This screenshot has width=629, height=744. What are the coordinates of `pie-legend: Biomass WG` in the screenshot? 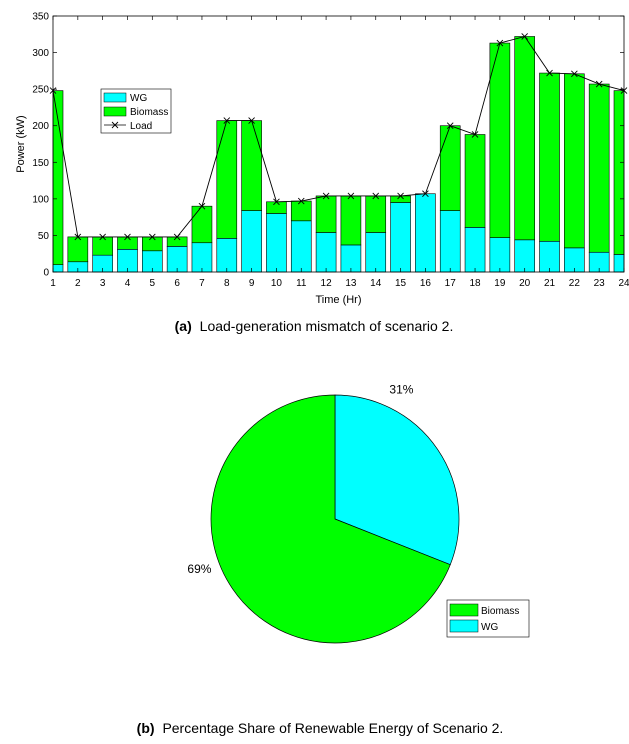 It's located at (488, 618).